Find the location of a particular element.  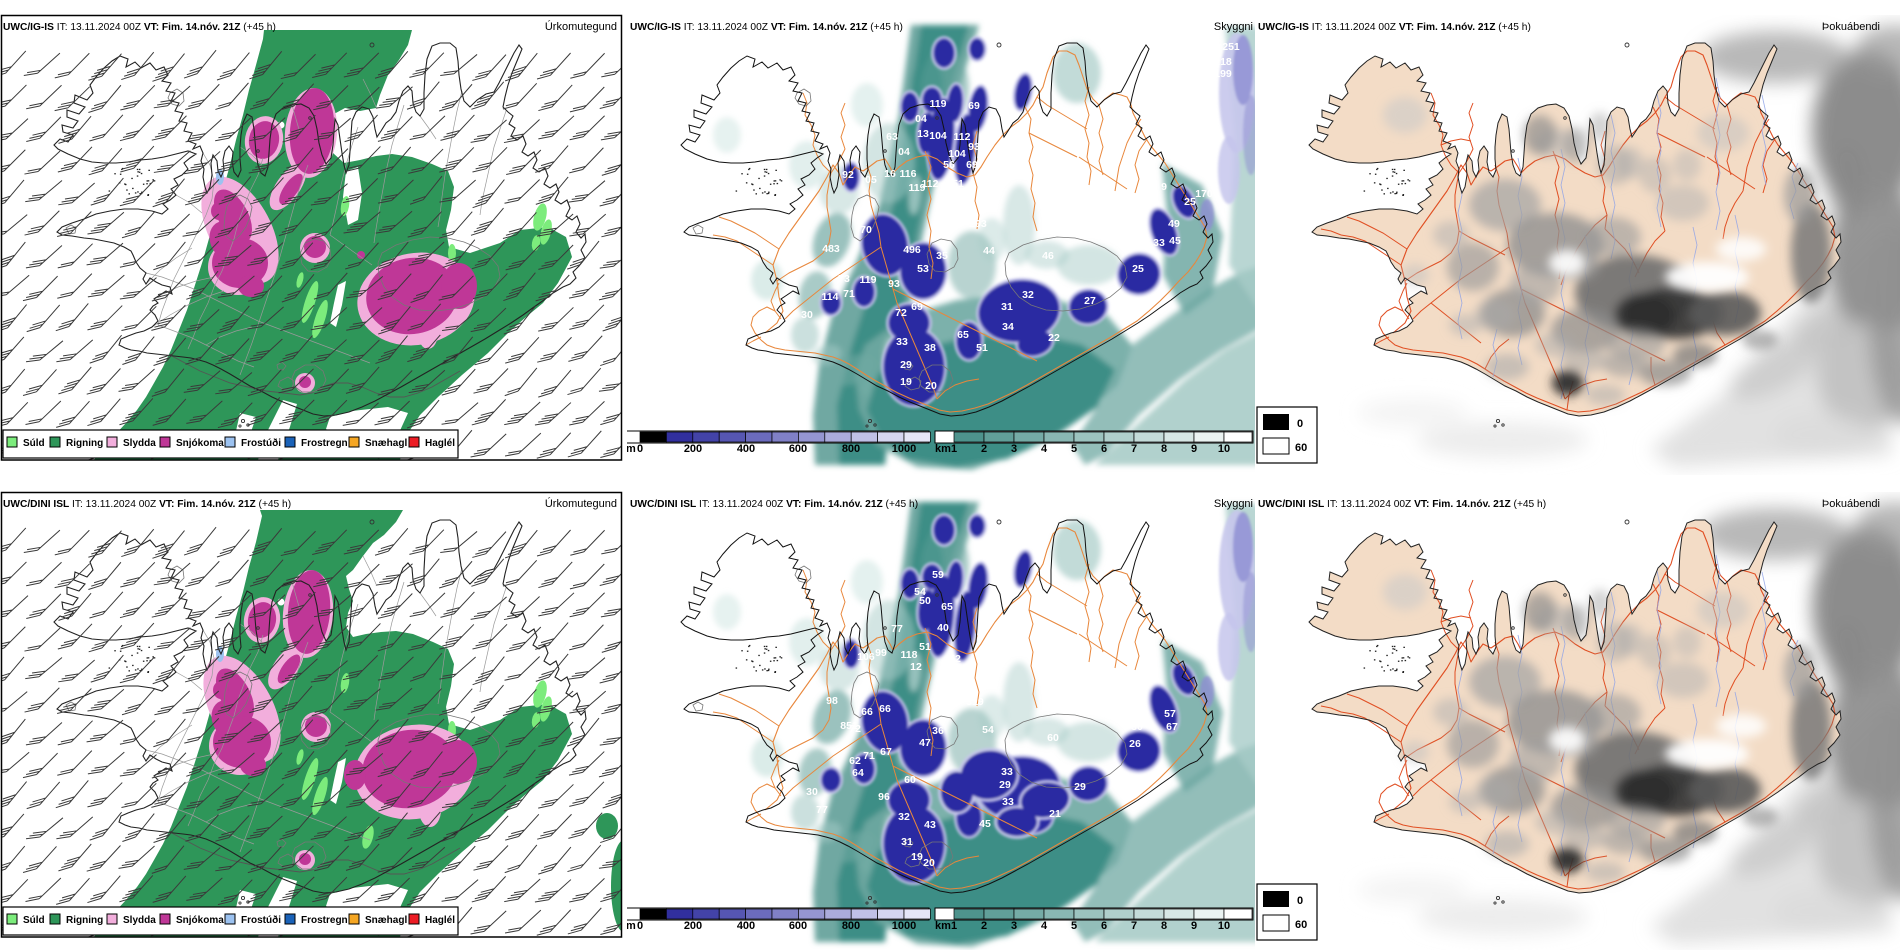

svg-text: 13 is located at coordinates (923, 134).